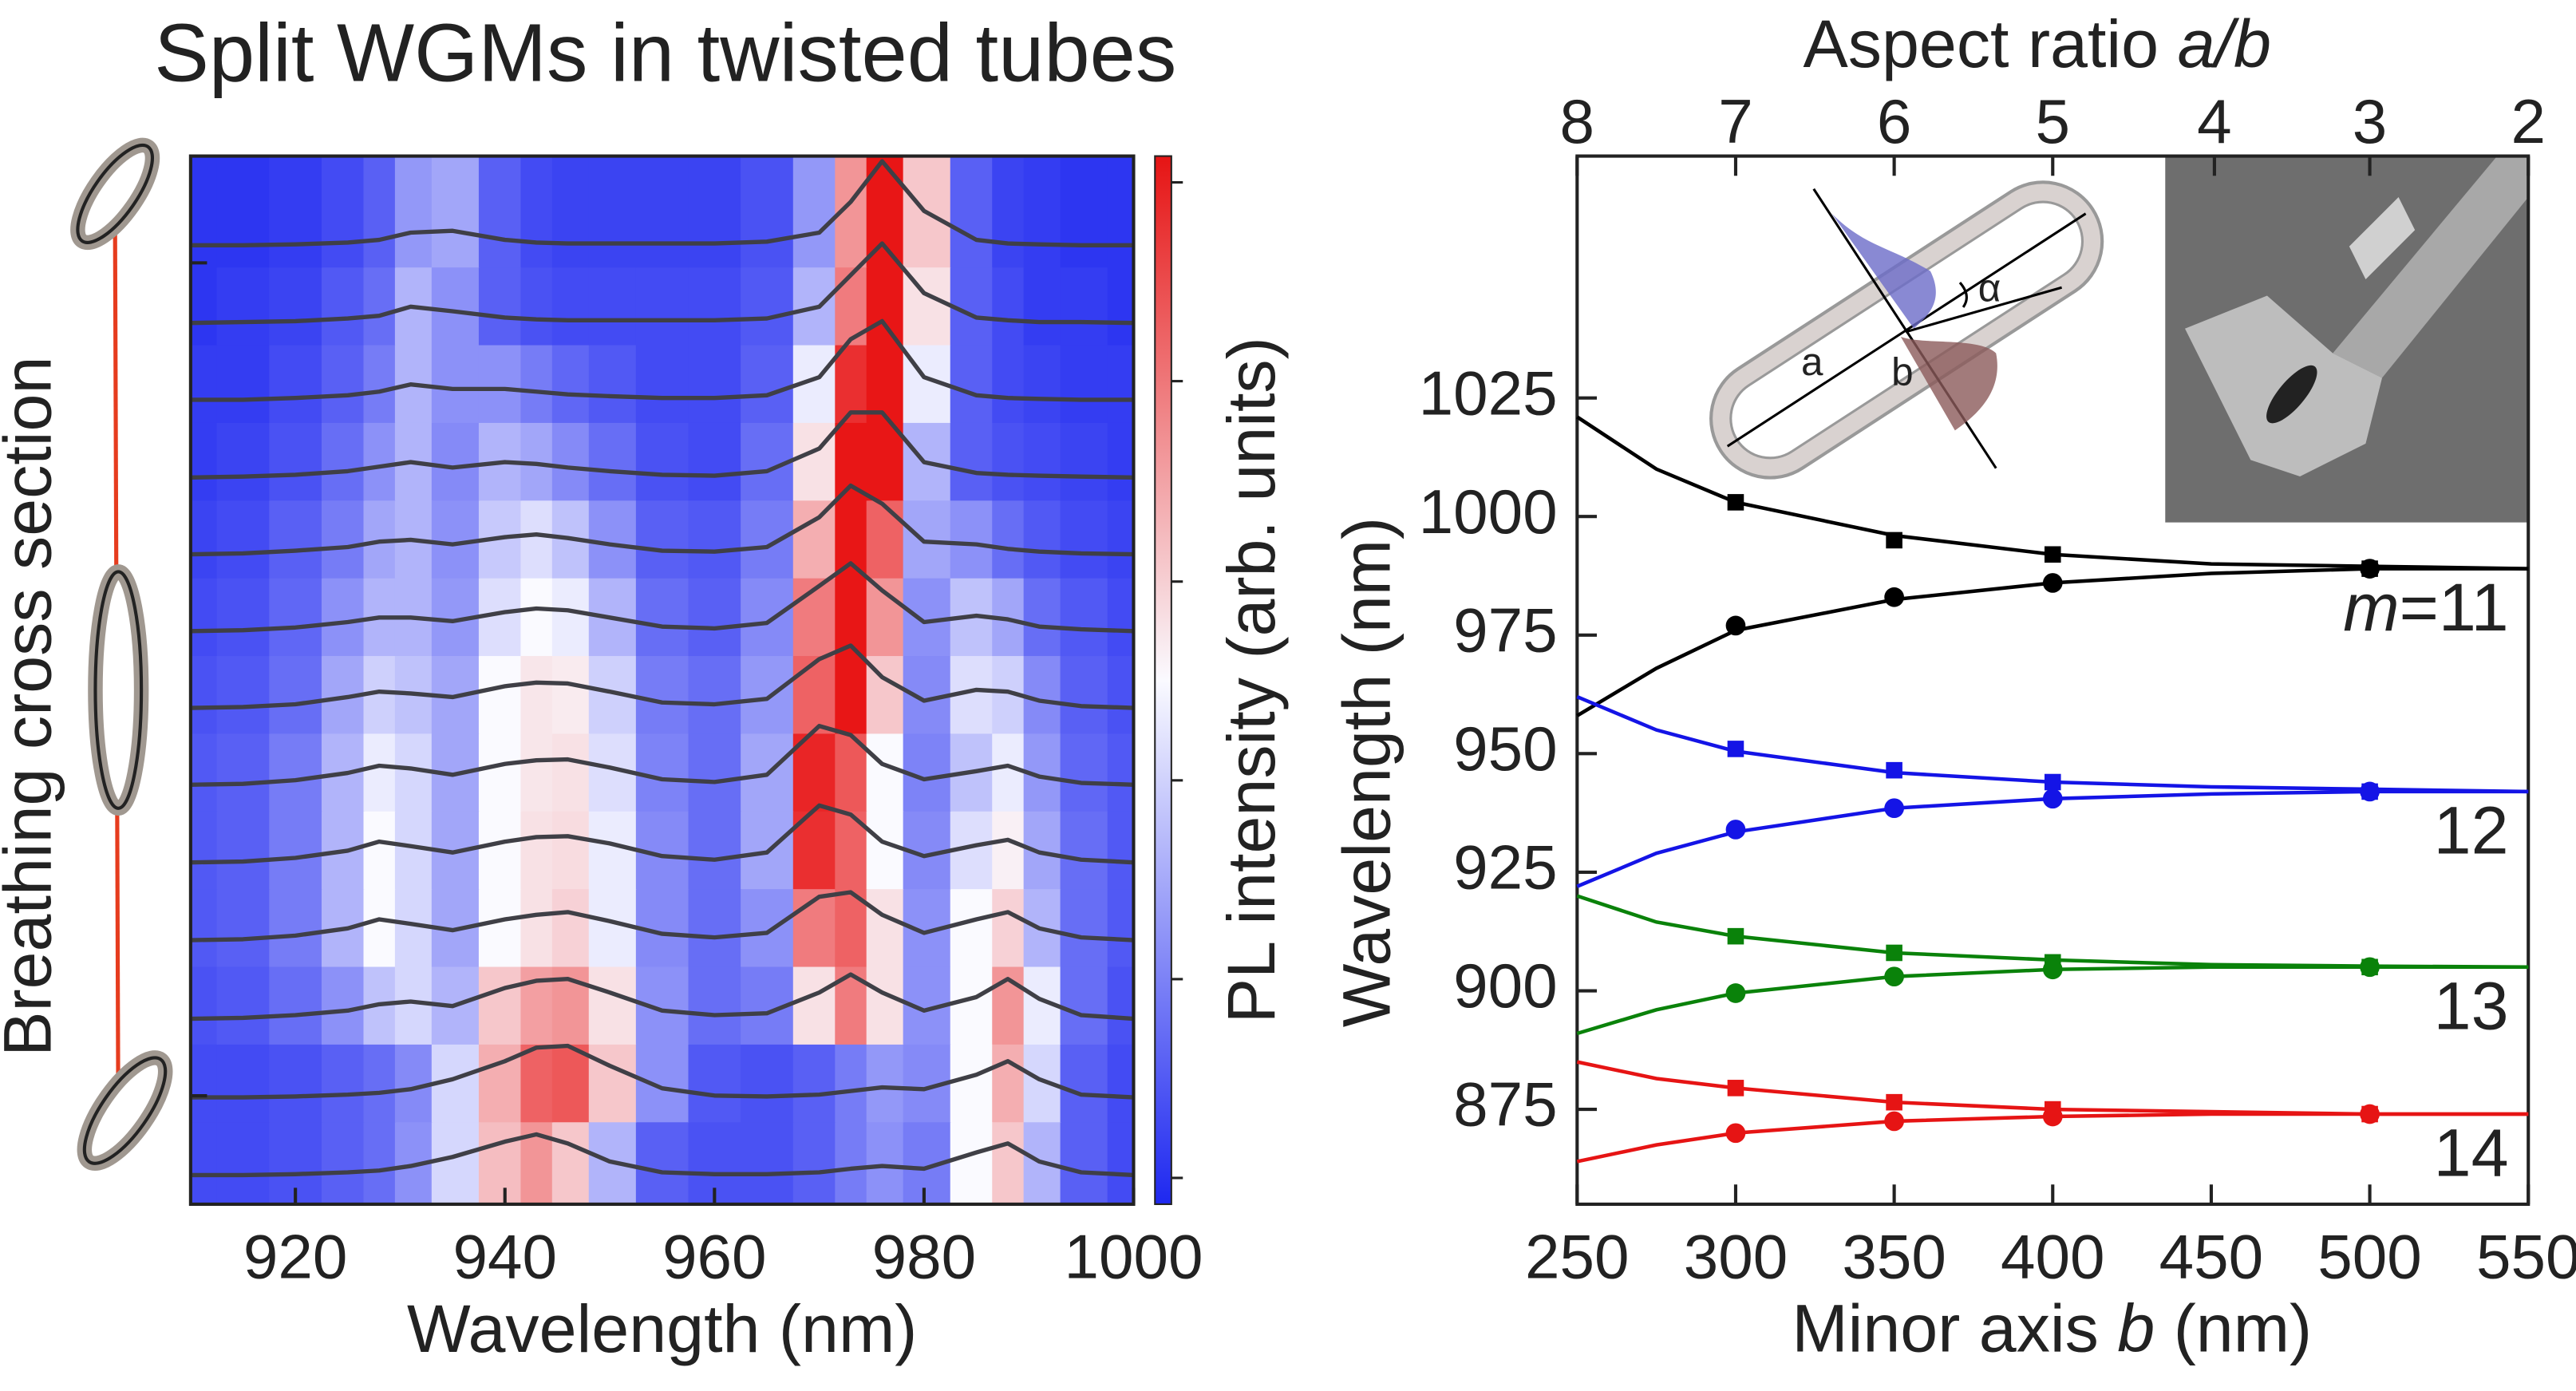 The image size is (2576, 1391). Describe the element at coordinates (1251, 680) in the screenshot. I see `colorbar-label: PL intensity (arb. units)` at that location.